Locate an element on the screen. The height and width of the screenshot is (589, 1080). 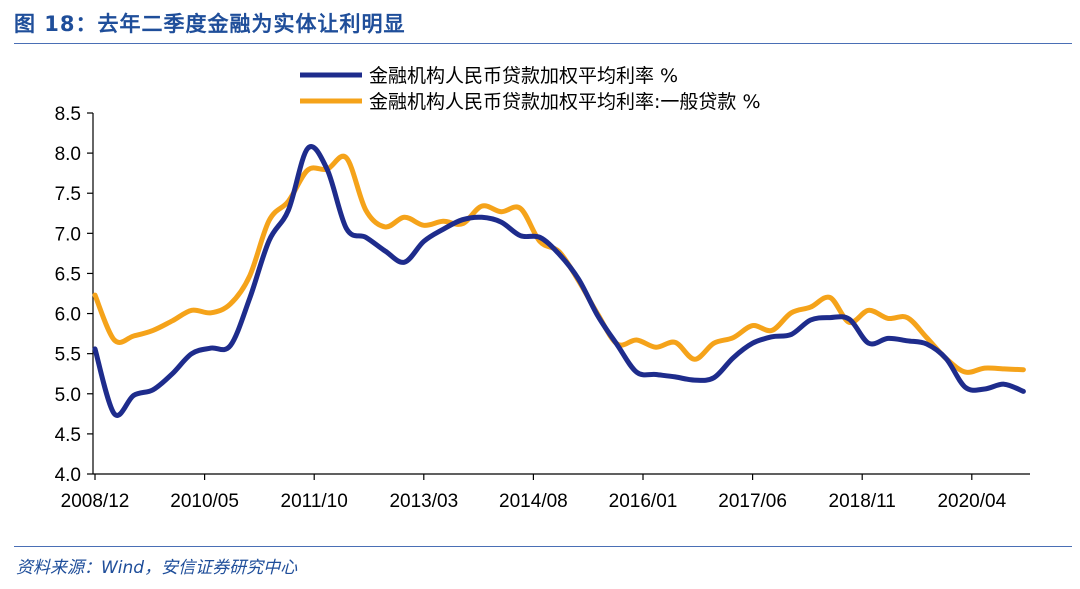
y-tick-label: 4.5 is located at coordinates (68, 435).